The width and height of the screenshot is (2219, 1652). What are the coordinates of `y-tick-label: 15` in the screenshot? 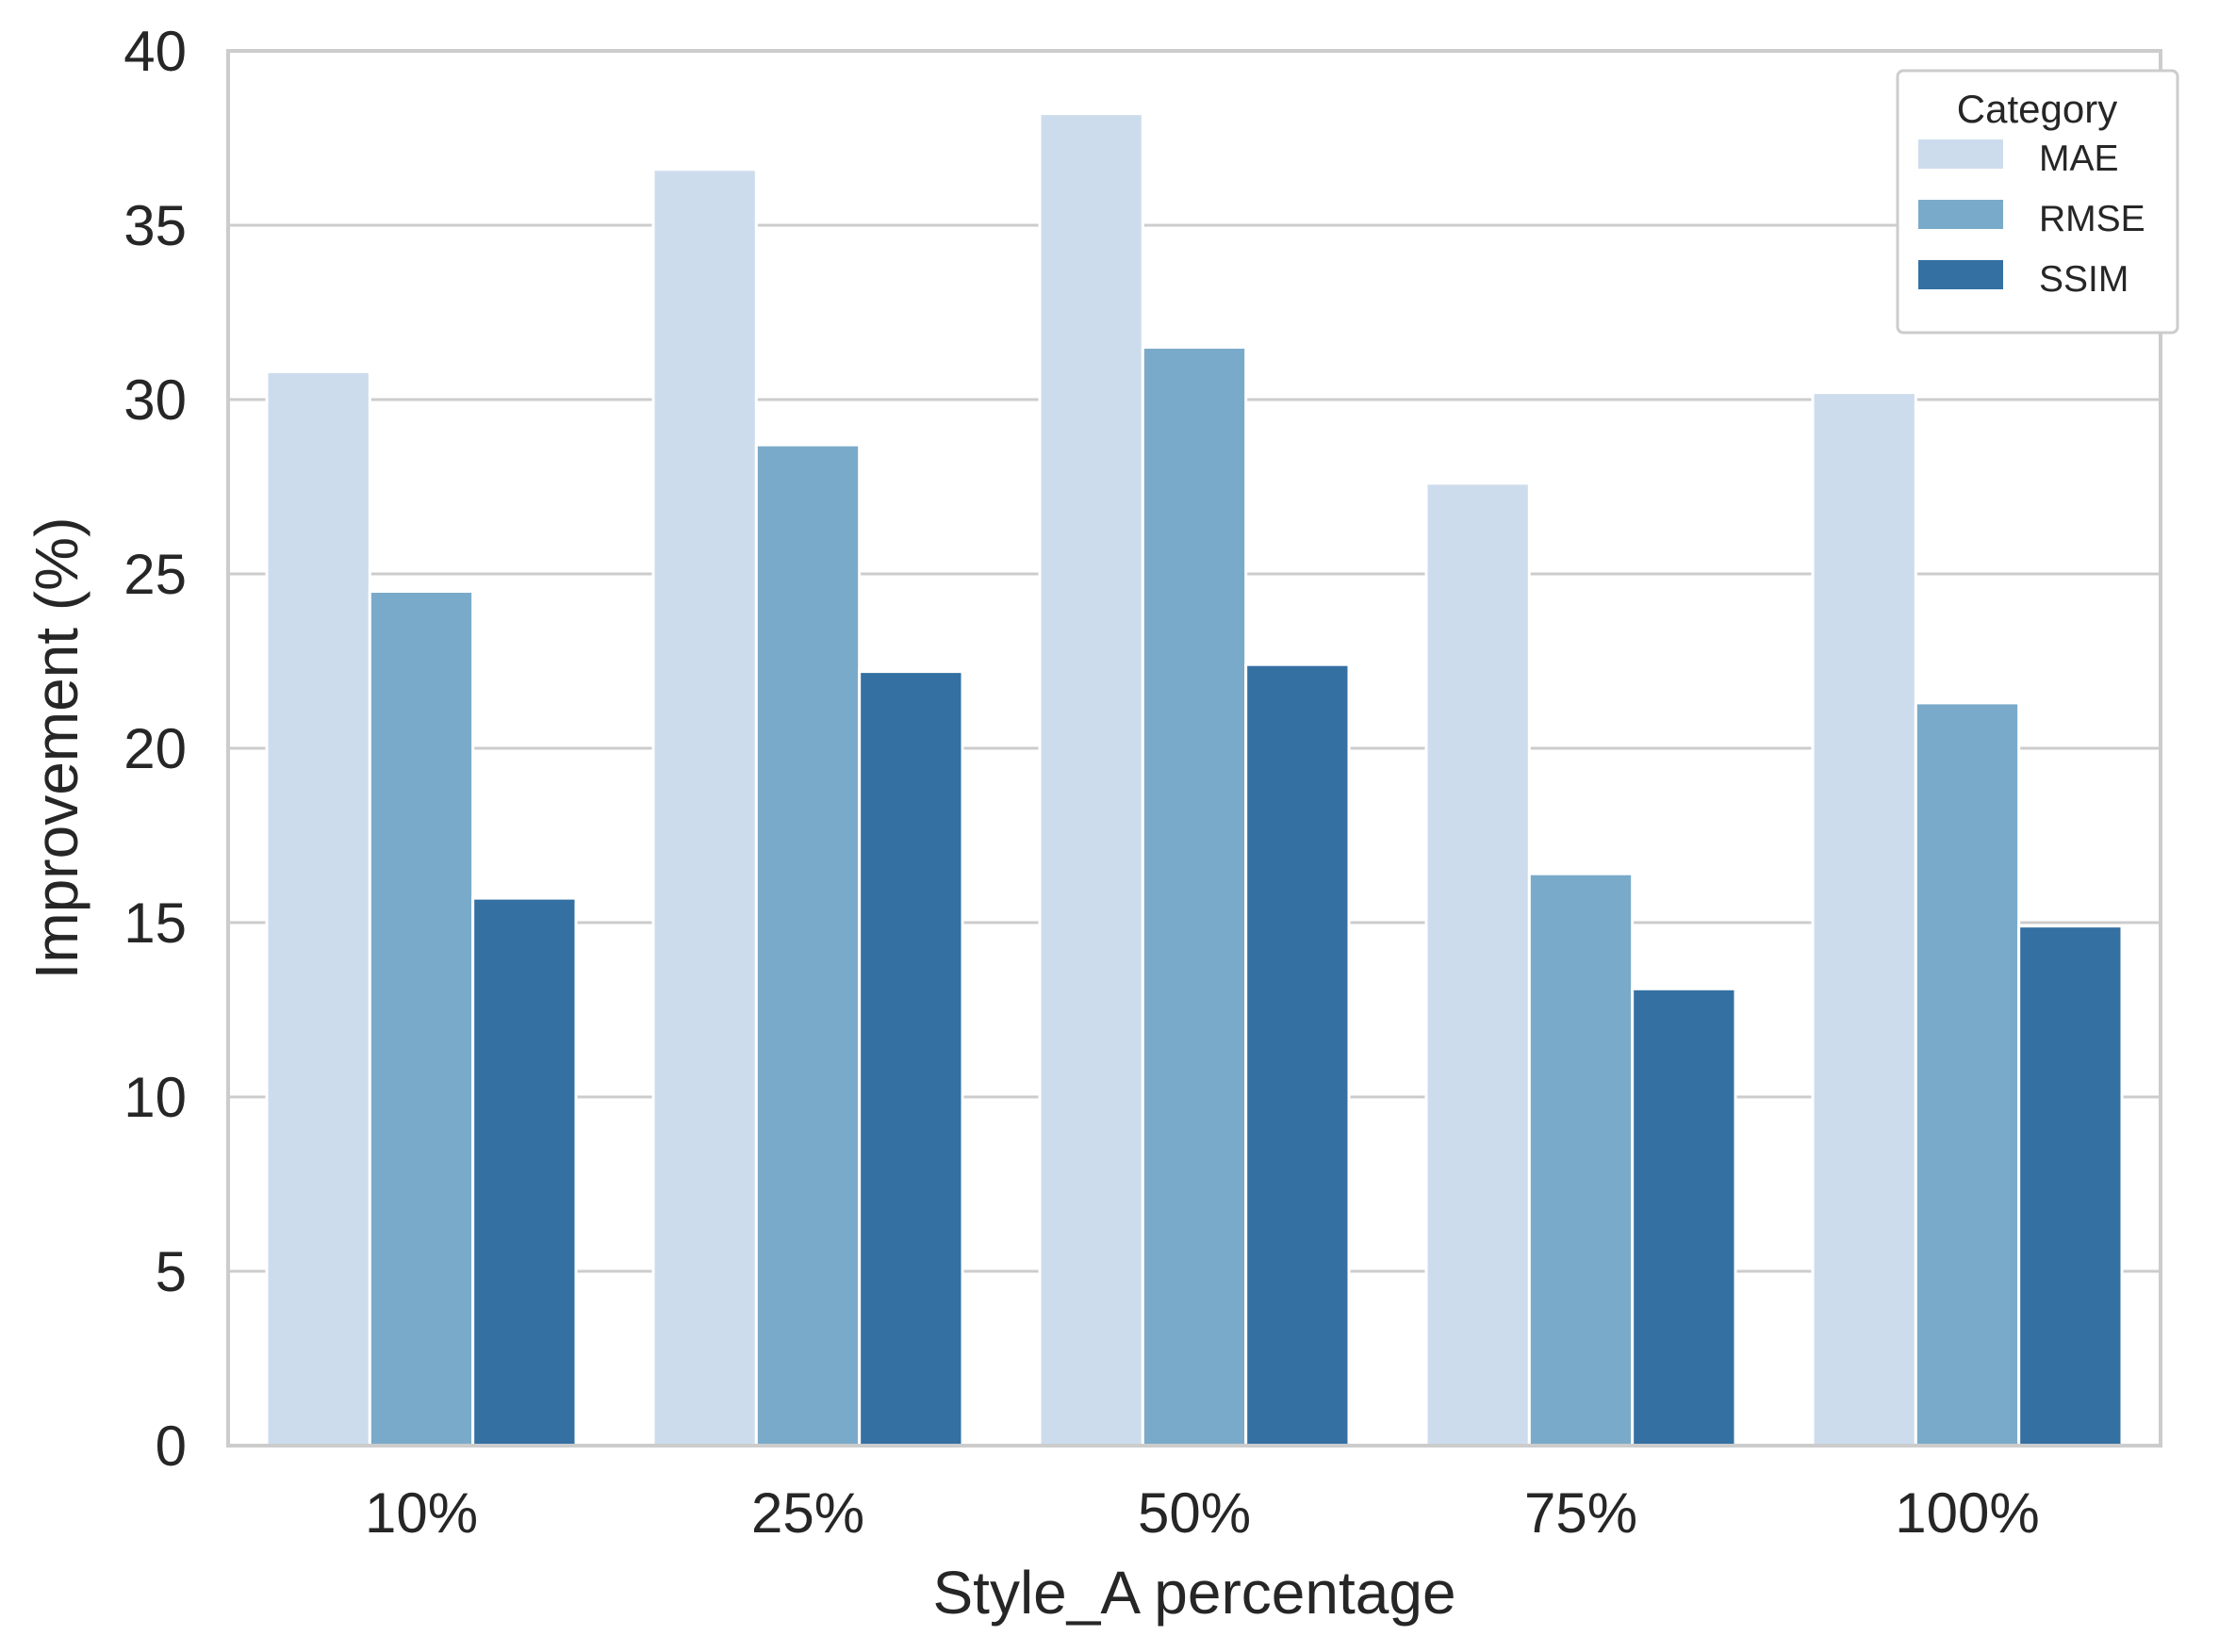 It's located at (155, 923).